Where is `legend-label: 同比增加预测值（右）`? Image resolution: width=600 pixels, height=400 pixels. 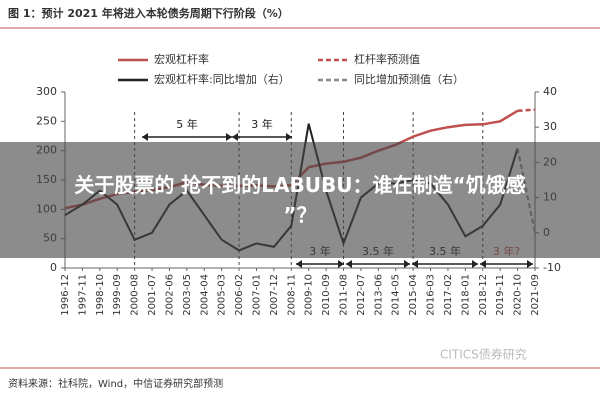 legend-label: 同比增加预测值（右） is located at coordinates (409, 79).